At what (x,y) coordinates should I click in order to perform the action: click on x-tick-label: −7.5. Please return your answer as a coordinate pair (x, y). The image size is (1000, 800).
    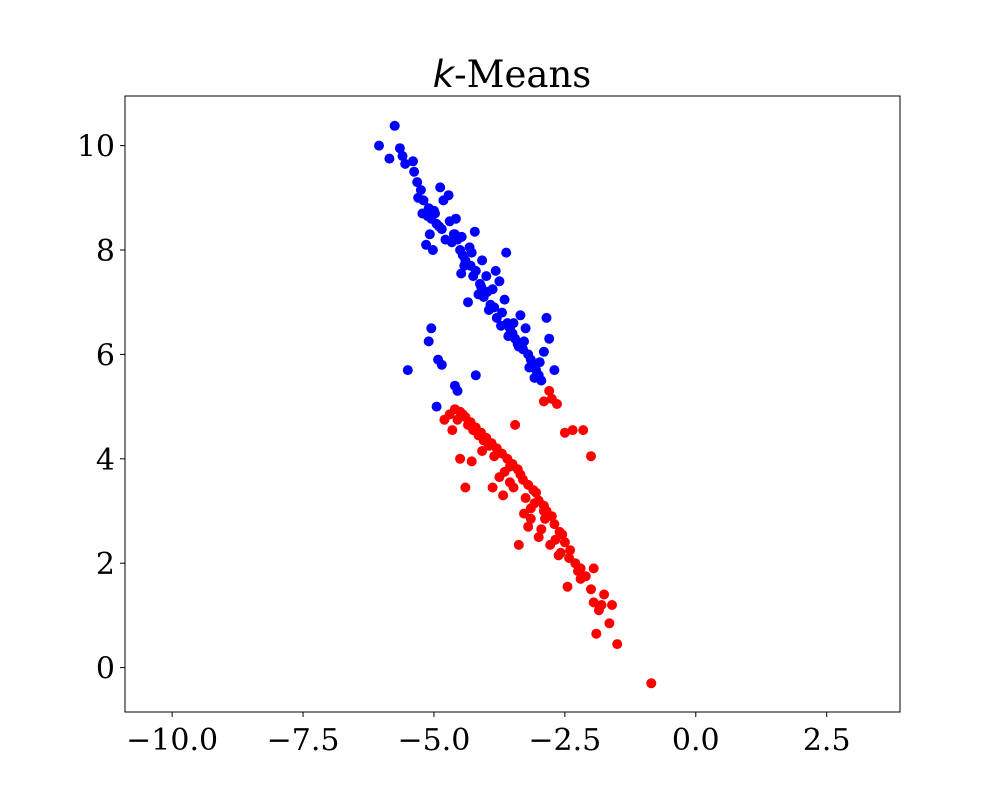
    Looking at the image, I should click on (303, 740).